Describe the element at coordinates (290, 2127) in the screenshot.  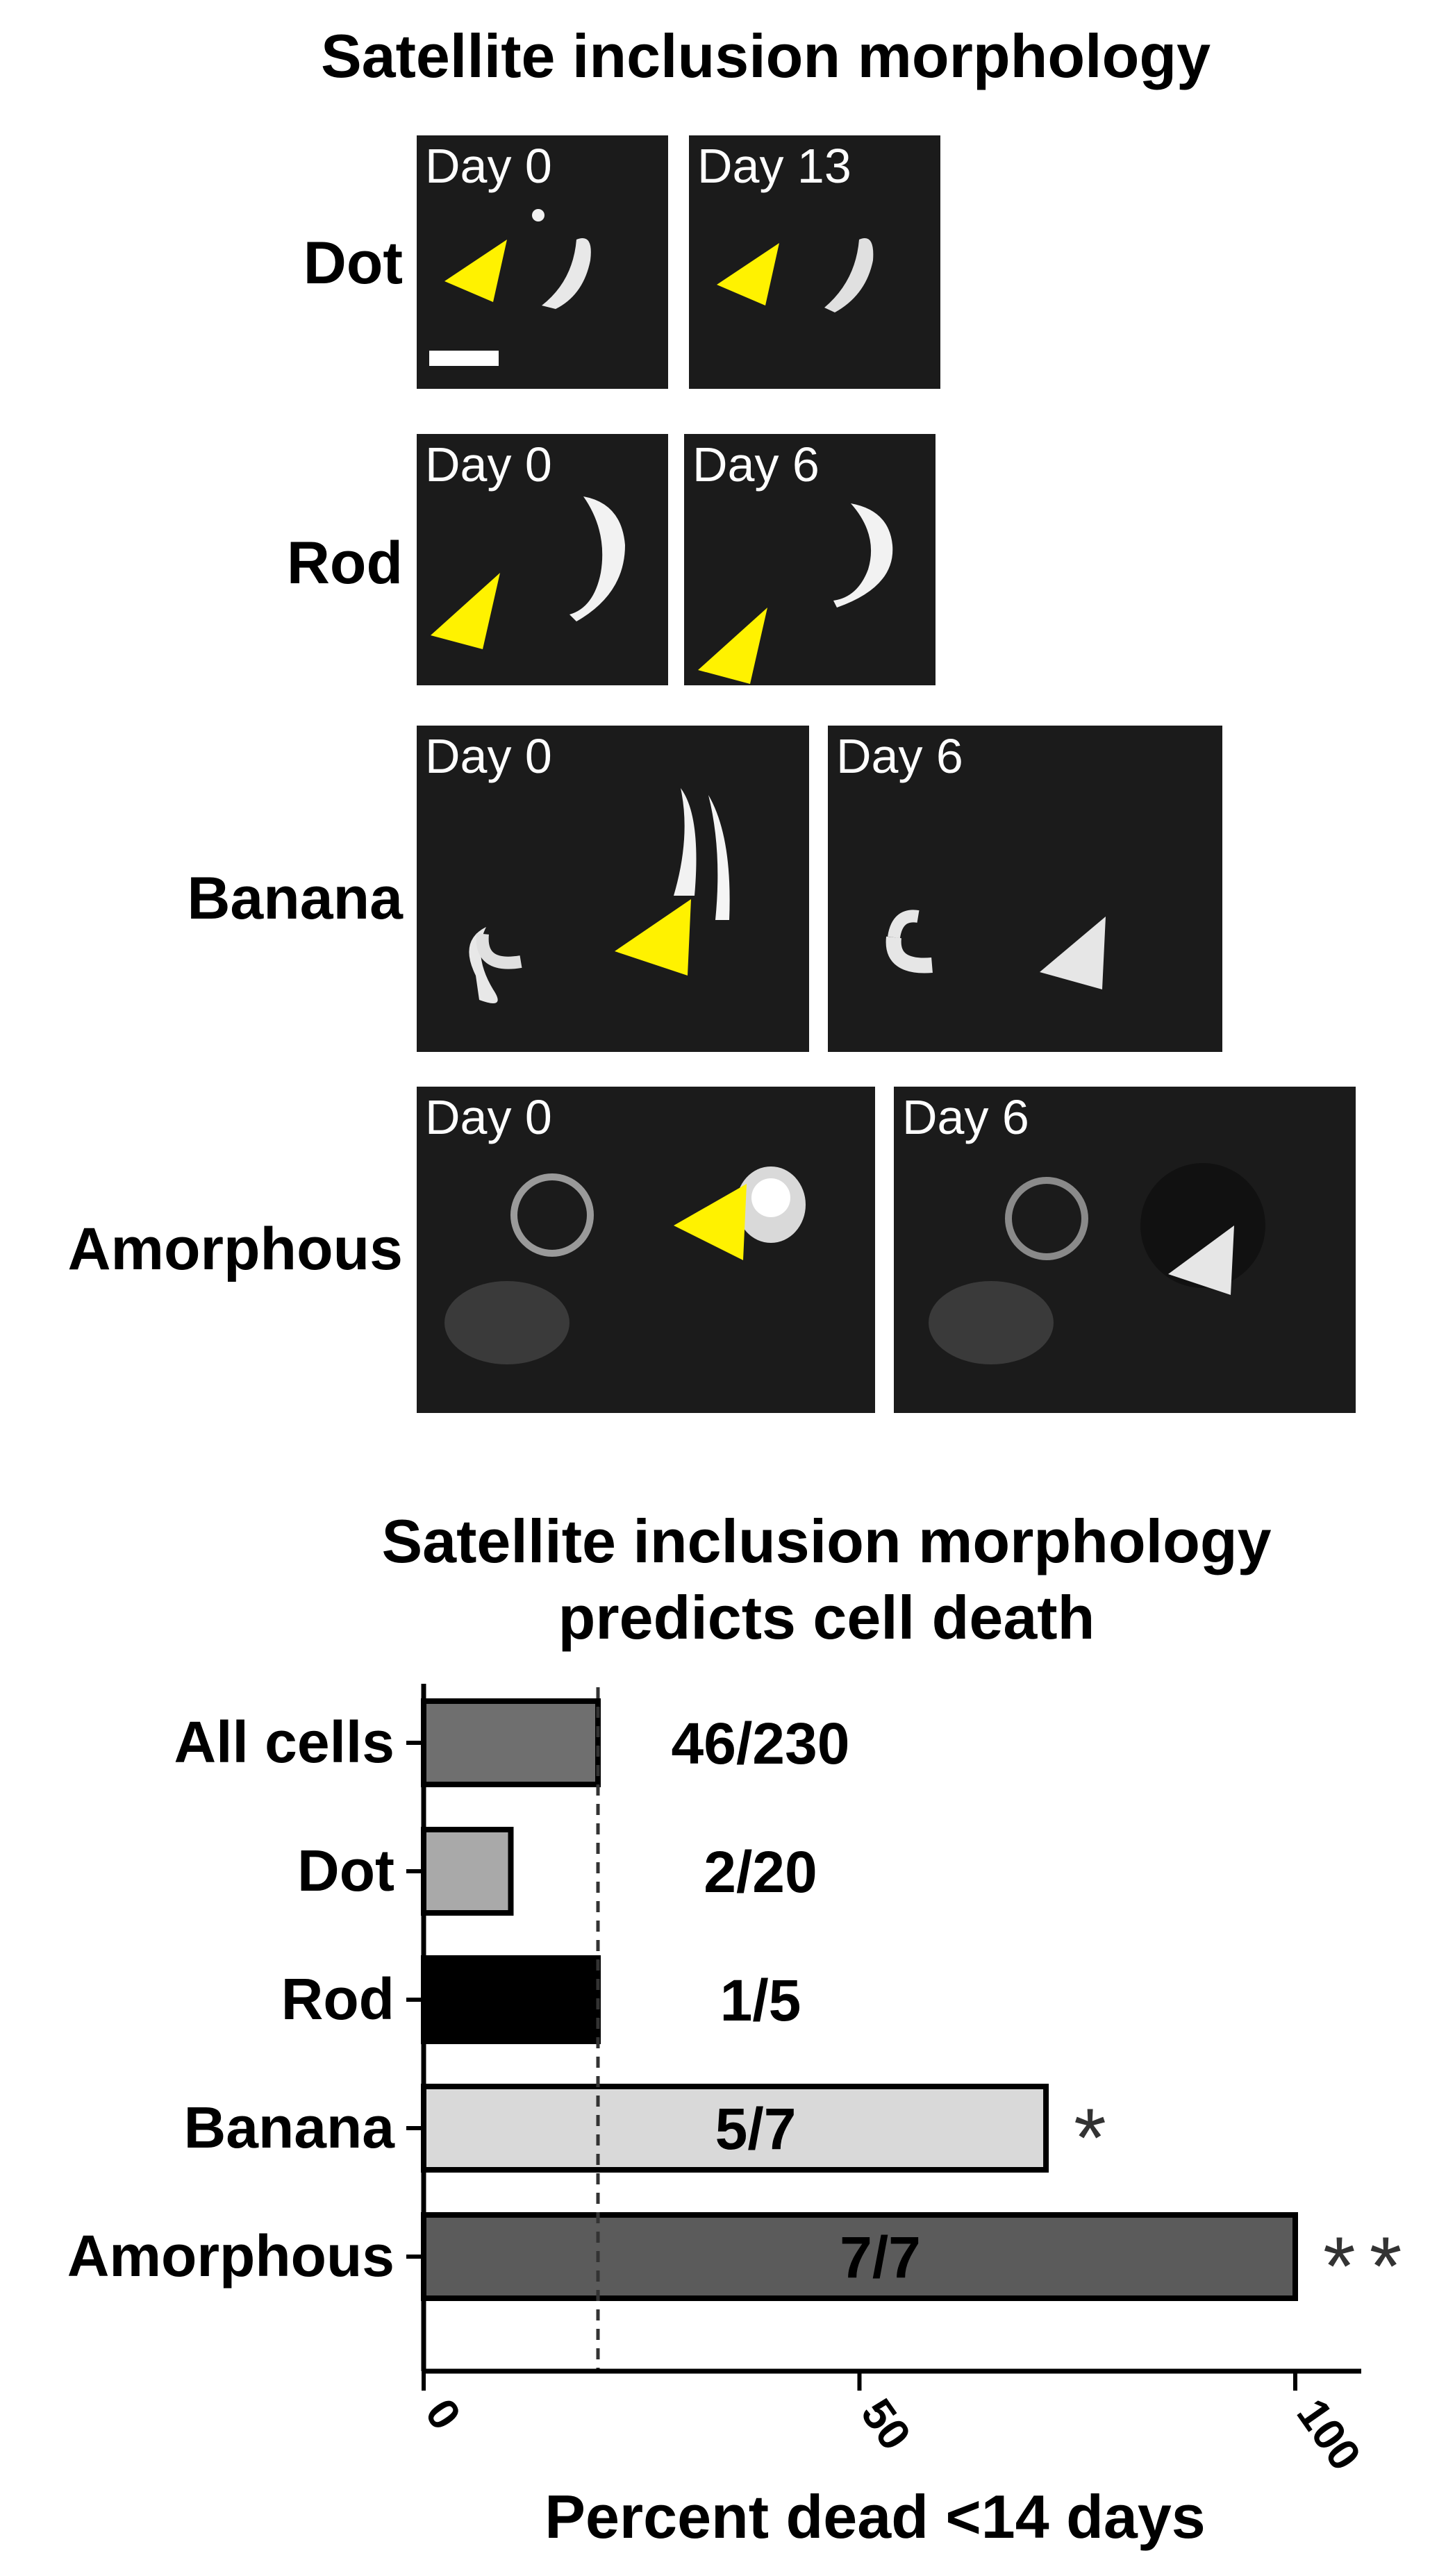
I see `category-label: Banana` at that location.